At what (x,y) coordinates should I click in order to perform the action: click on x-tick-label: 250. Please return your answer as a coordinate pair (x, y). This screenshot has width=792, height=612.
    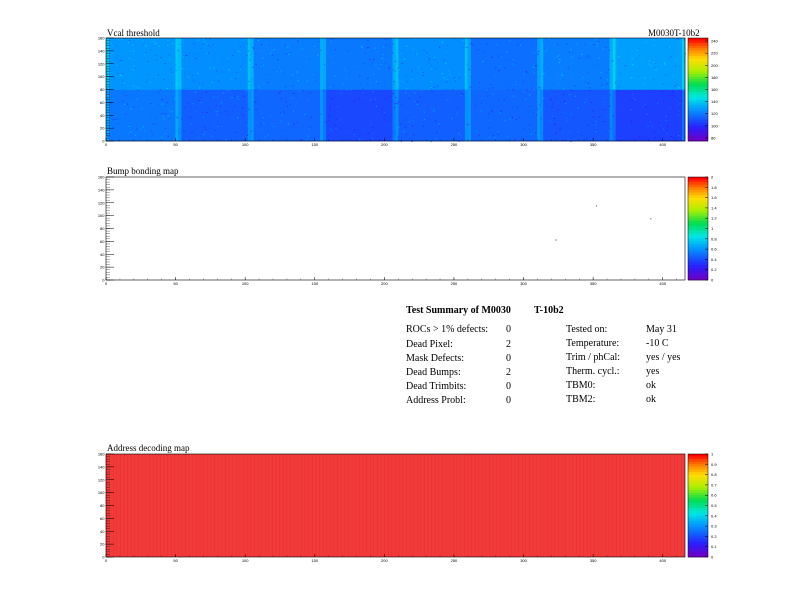
    Looking at the image, I should click on (454, 560).